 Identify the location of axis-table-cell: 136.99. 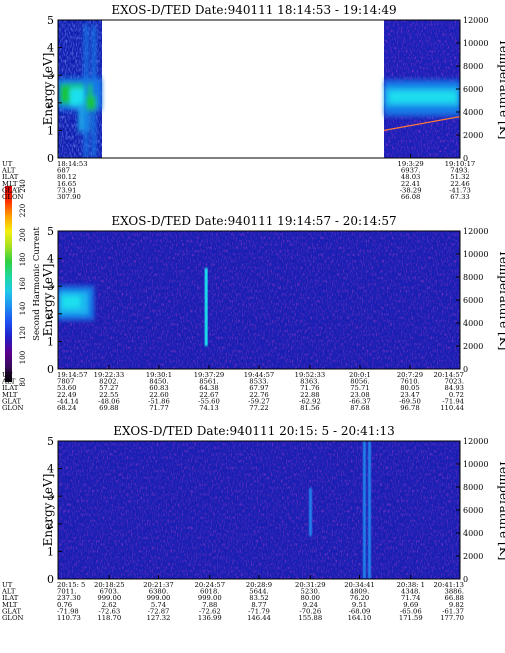
(210, 618).